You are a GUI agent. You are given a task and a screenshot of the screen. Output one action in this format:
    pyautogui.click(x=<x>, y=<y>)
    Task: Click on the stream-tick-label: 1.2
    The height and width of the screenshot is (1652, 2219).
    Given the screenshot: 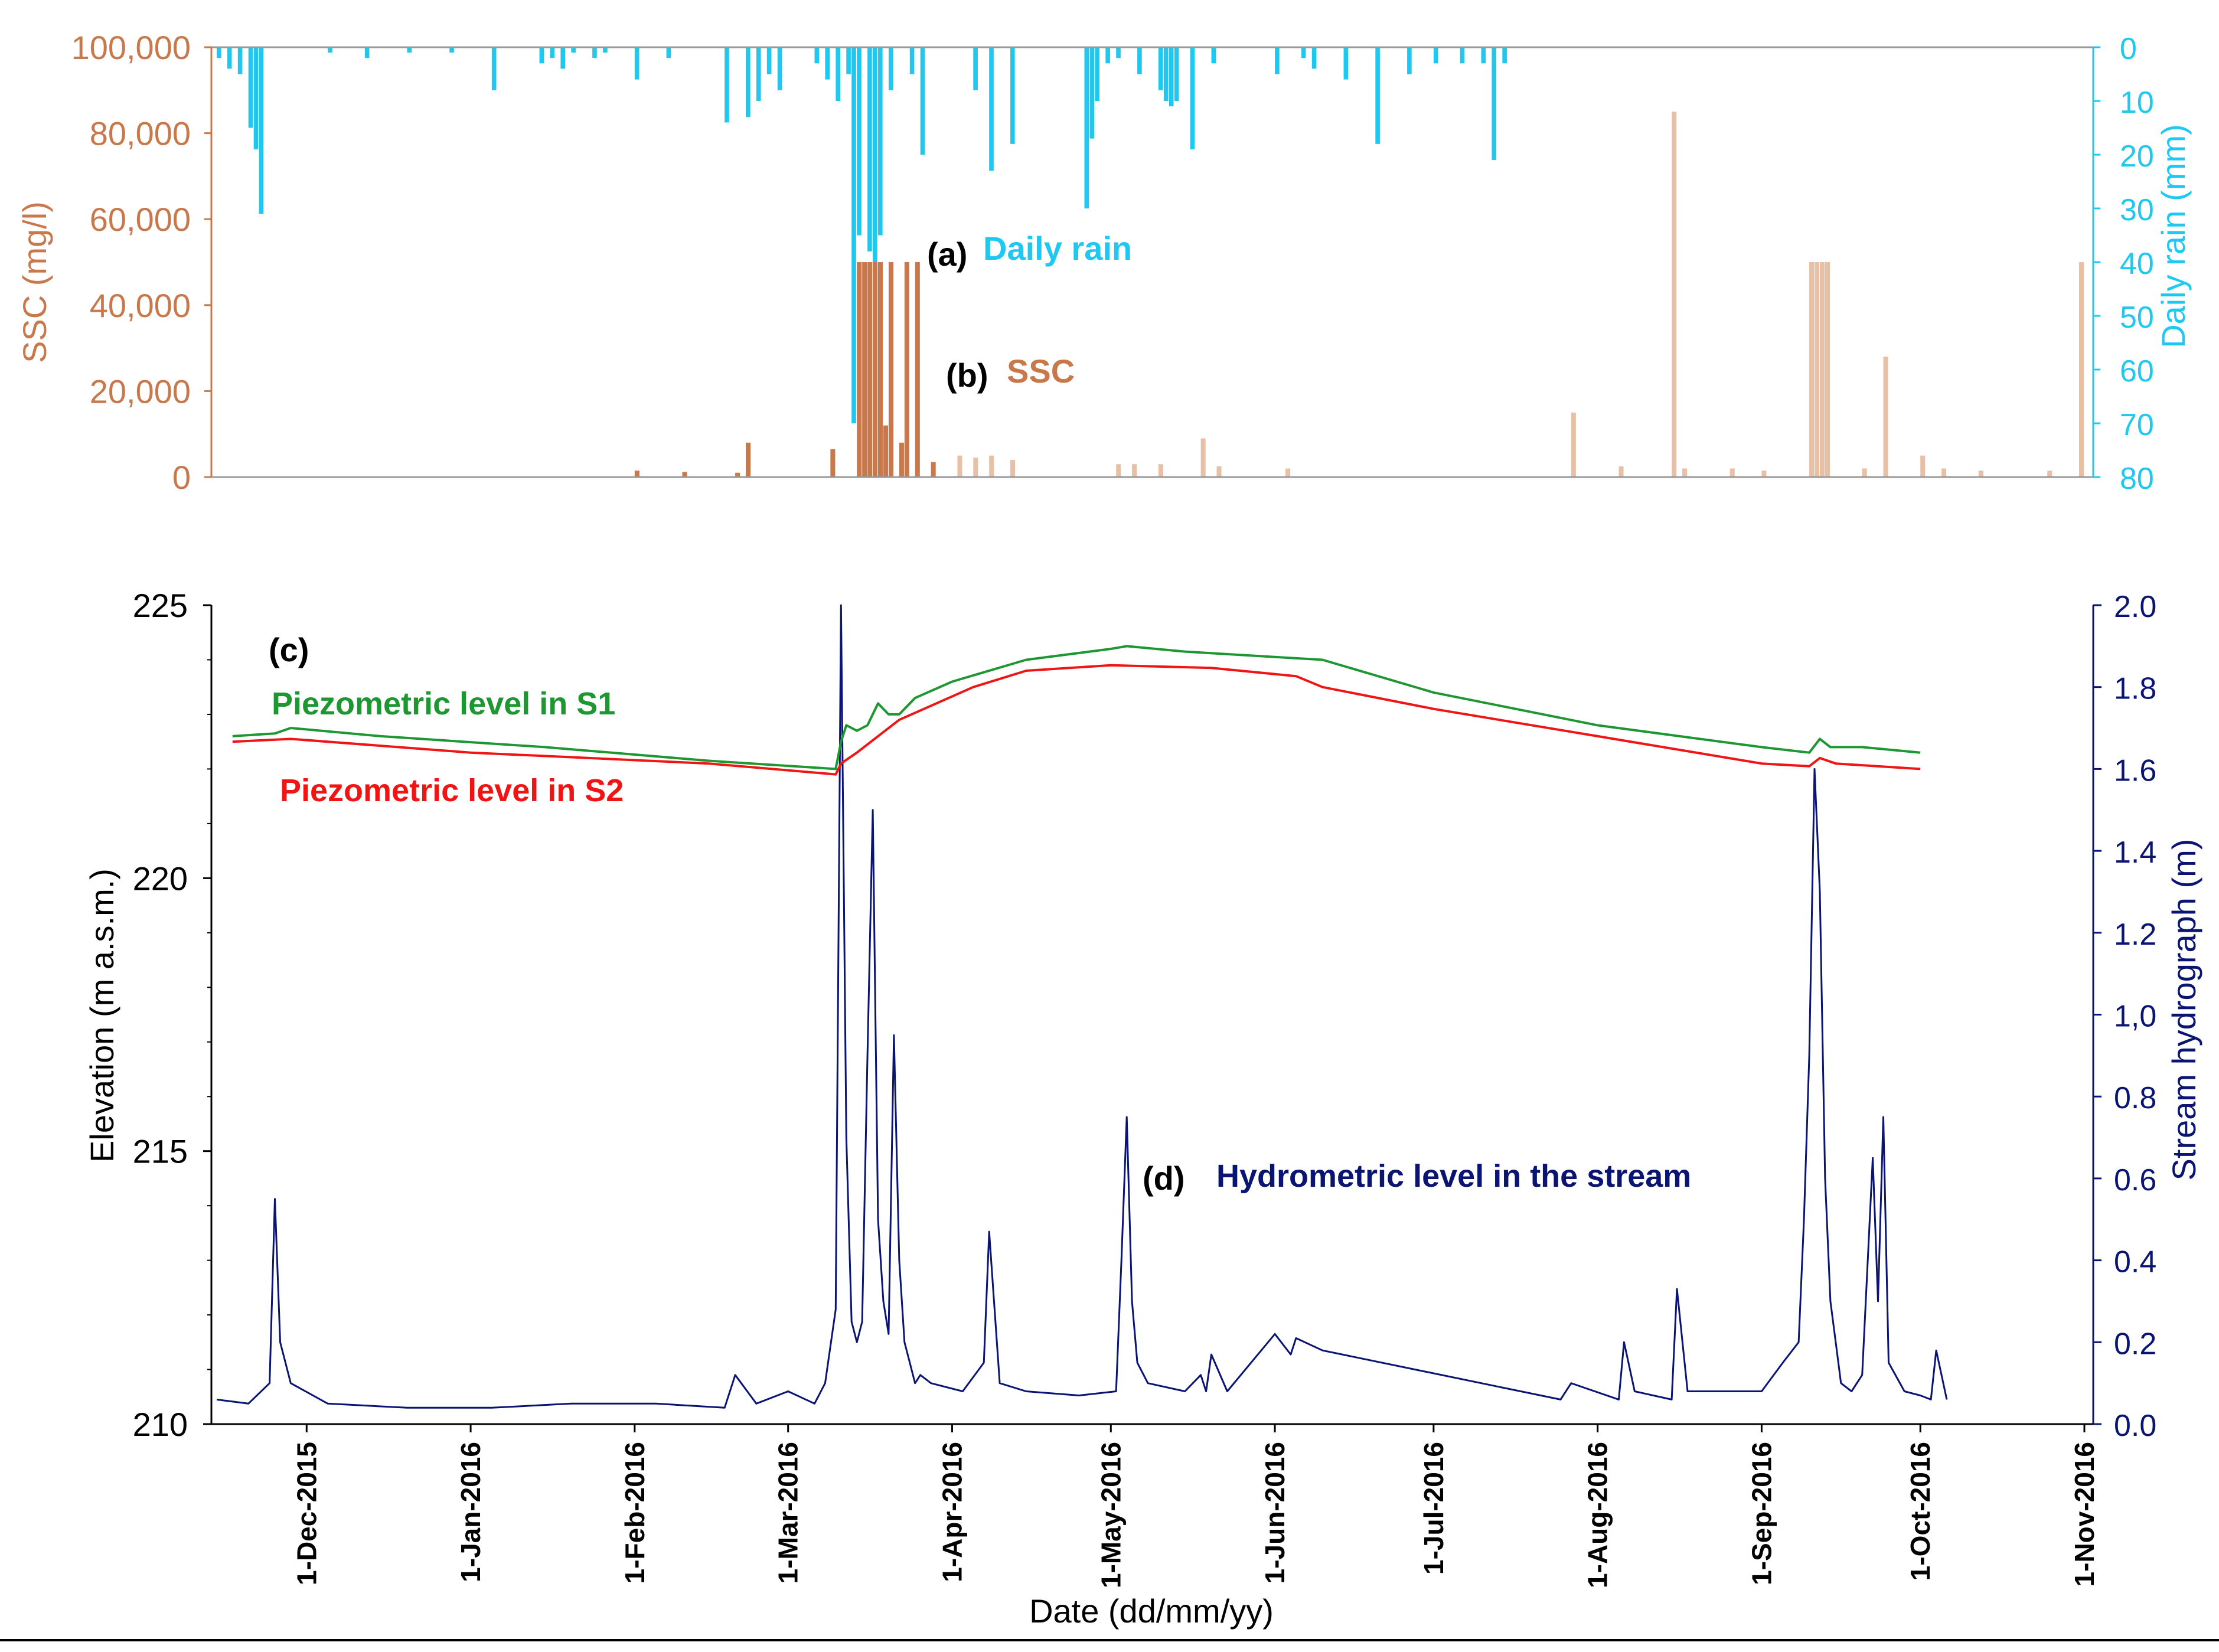 What is the action you would take?
    pyautogui.click(x=2135, y=935)
    